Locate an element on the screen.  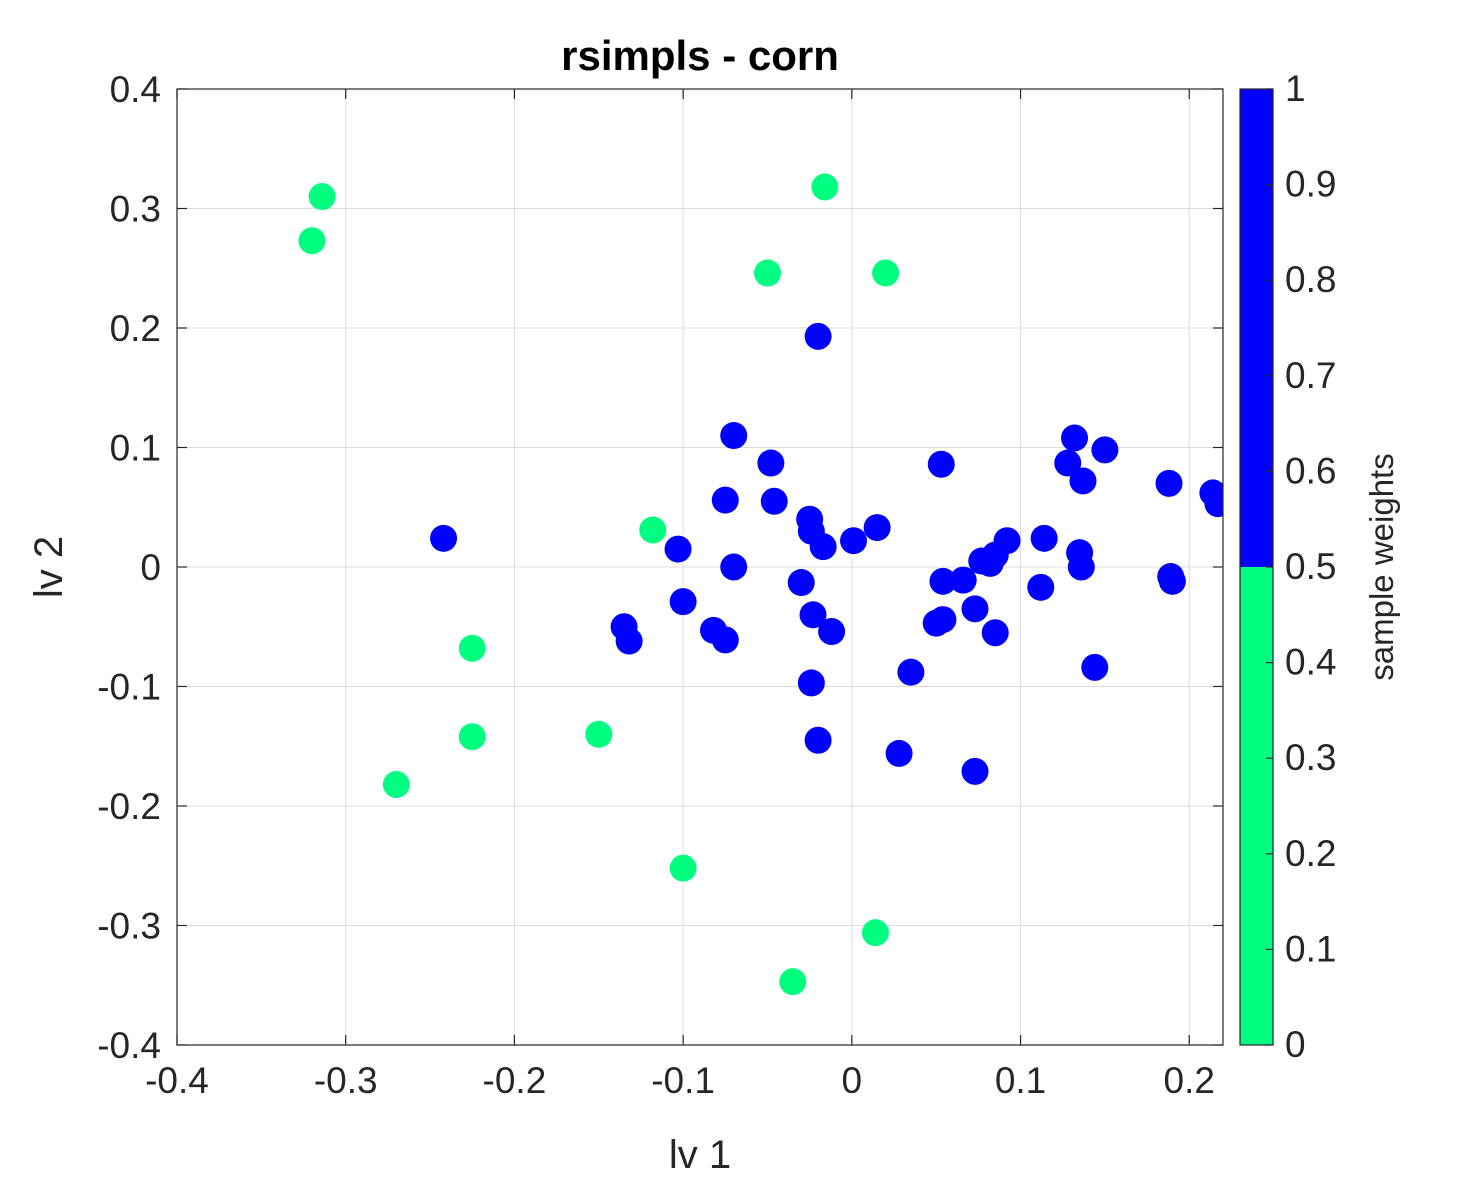
y-tick-label: -0.4 is located at coordinates (129, 1045).